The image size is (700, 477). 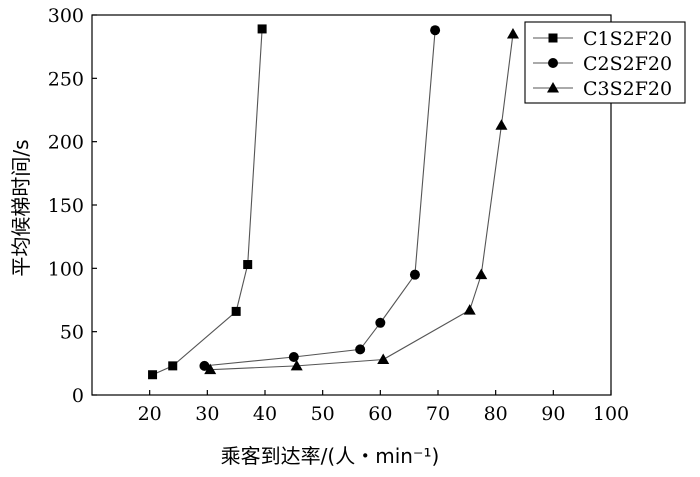 I want to click on y-tick-label: 200, so click(x=66, y=143).